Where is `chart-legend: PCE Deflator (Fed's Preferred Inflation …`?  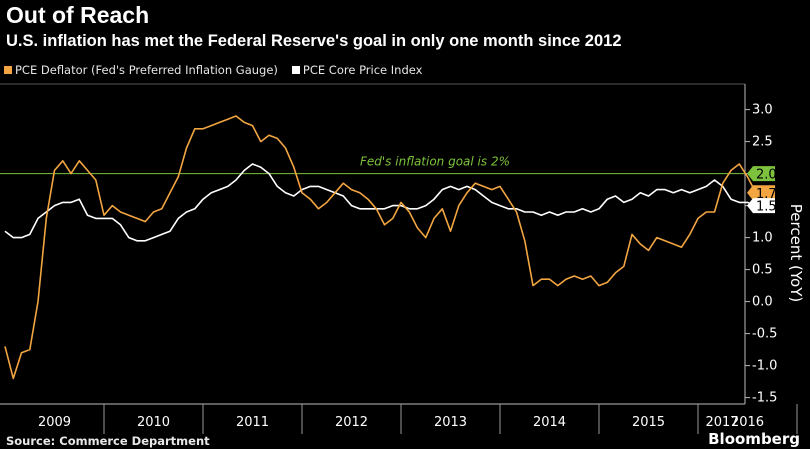
chart-legend: PCE Deflator (Fed's Preferred Inflation … is located at coordinates (213, 70).